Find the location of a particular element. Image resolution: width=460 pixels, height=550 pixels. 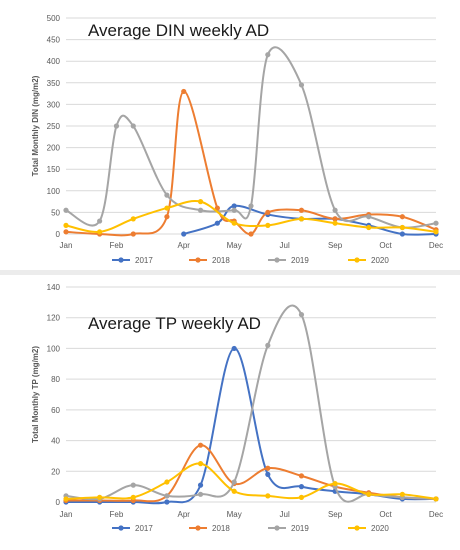

y-tick-label: 300 is located at coordinates (54, 104).